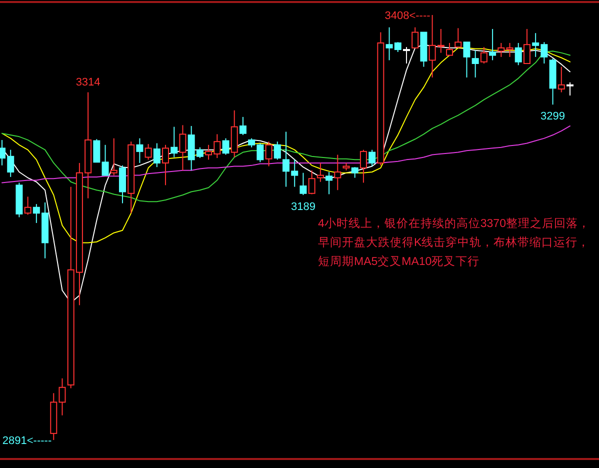  I want to click on annotation: 2891<-----, so click(27, 441).